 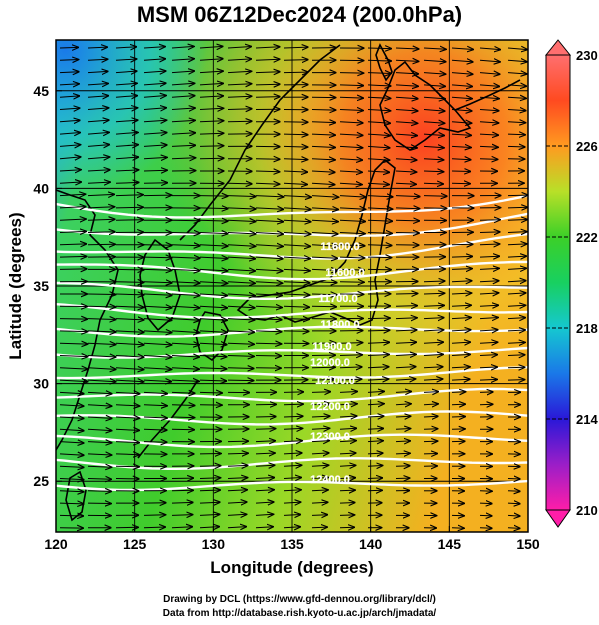 What do you see at coordinates (587, 55) in the screenshot?
I see `colorbar-tick-label: 230` at bounding box center [587, 55].